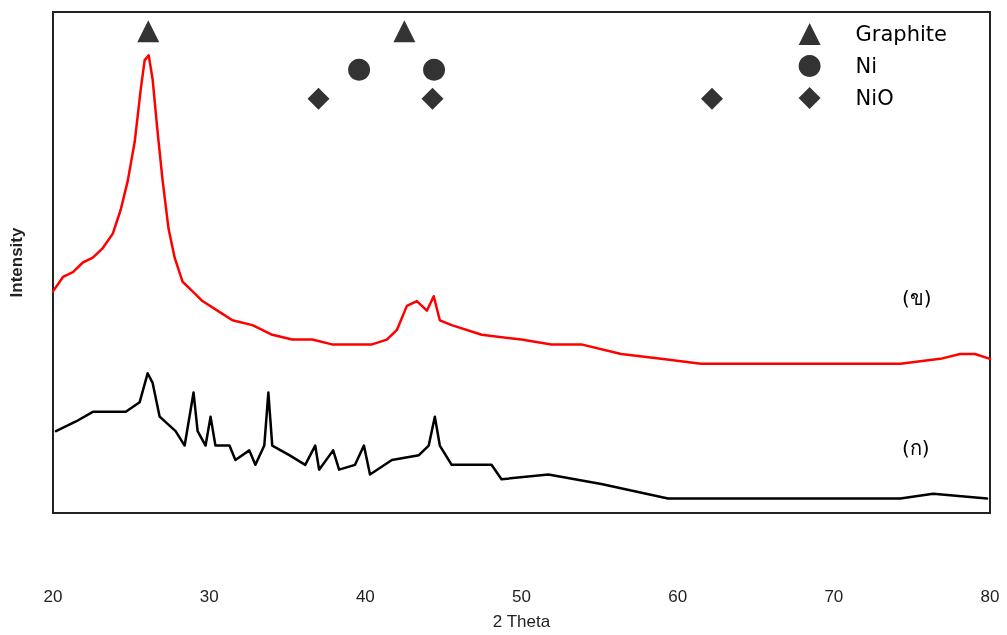  Describe the element at coordinates (678, 596) in the screenshot. I see `x-tick-label: 60` at that location.